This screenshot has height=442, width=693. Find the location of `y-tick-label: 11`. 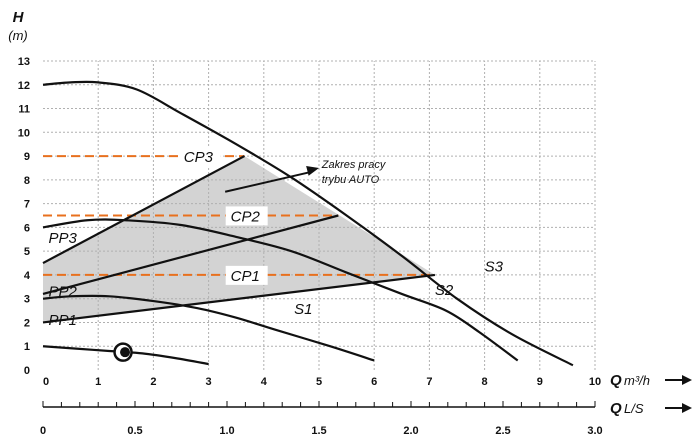

y-tick-label: 11 is located at coordinates (24, 110).